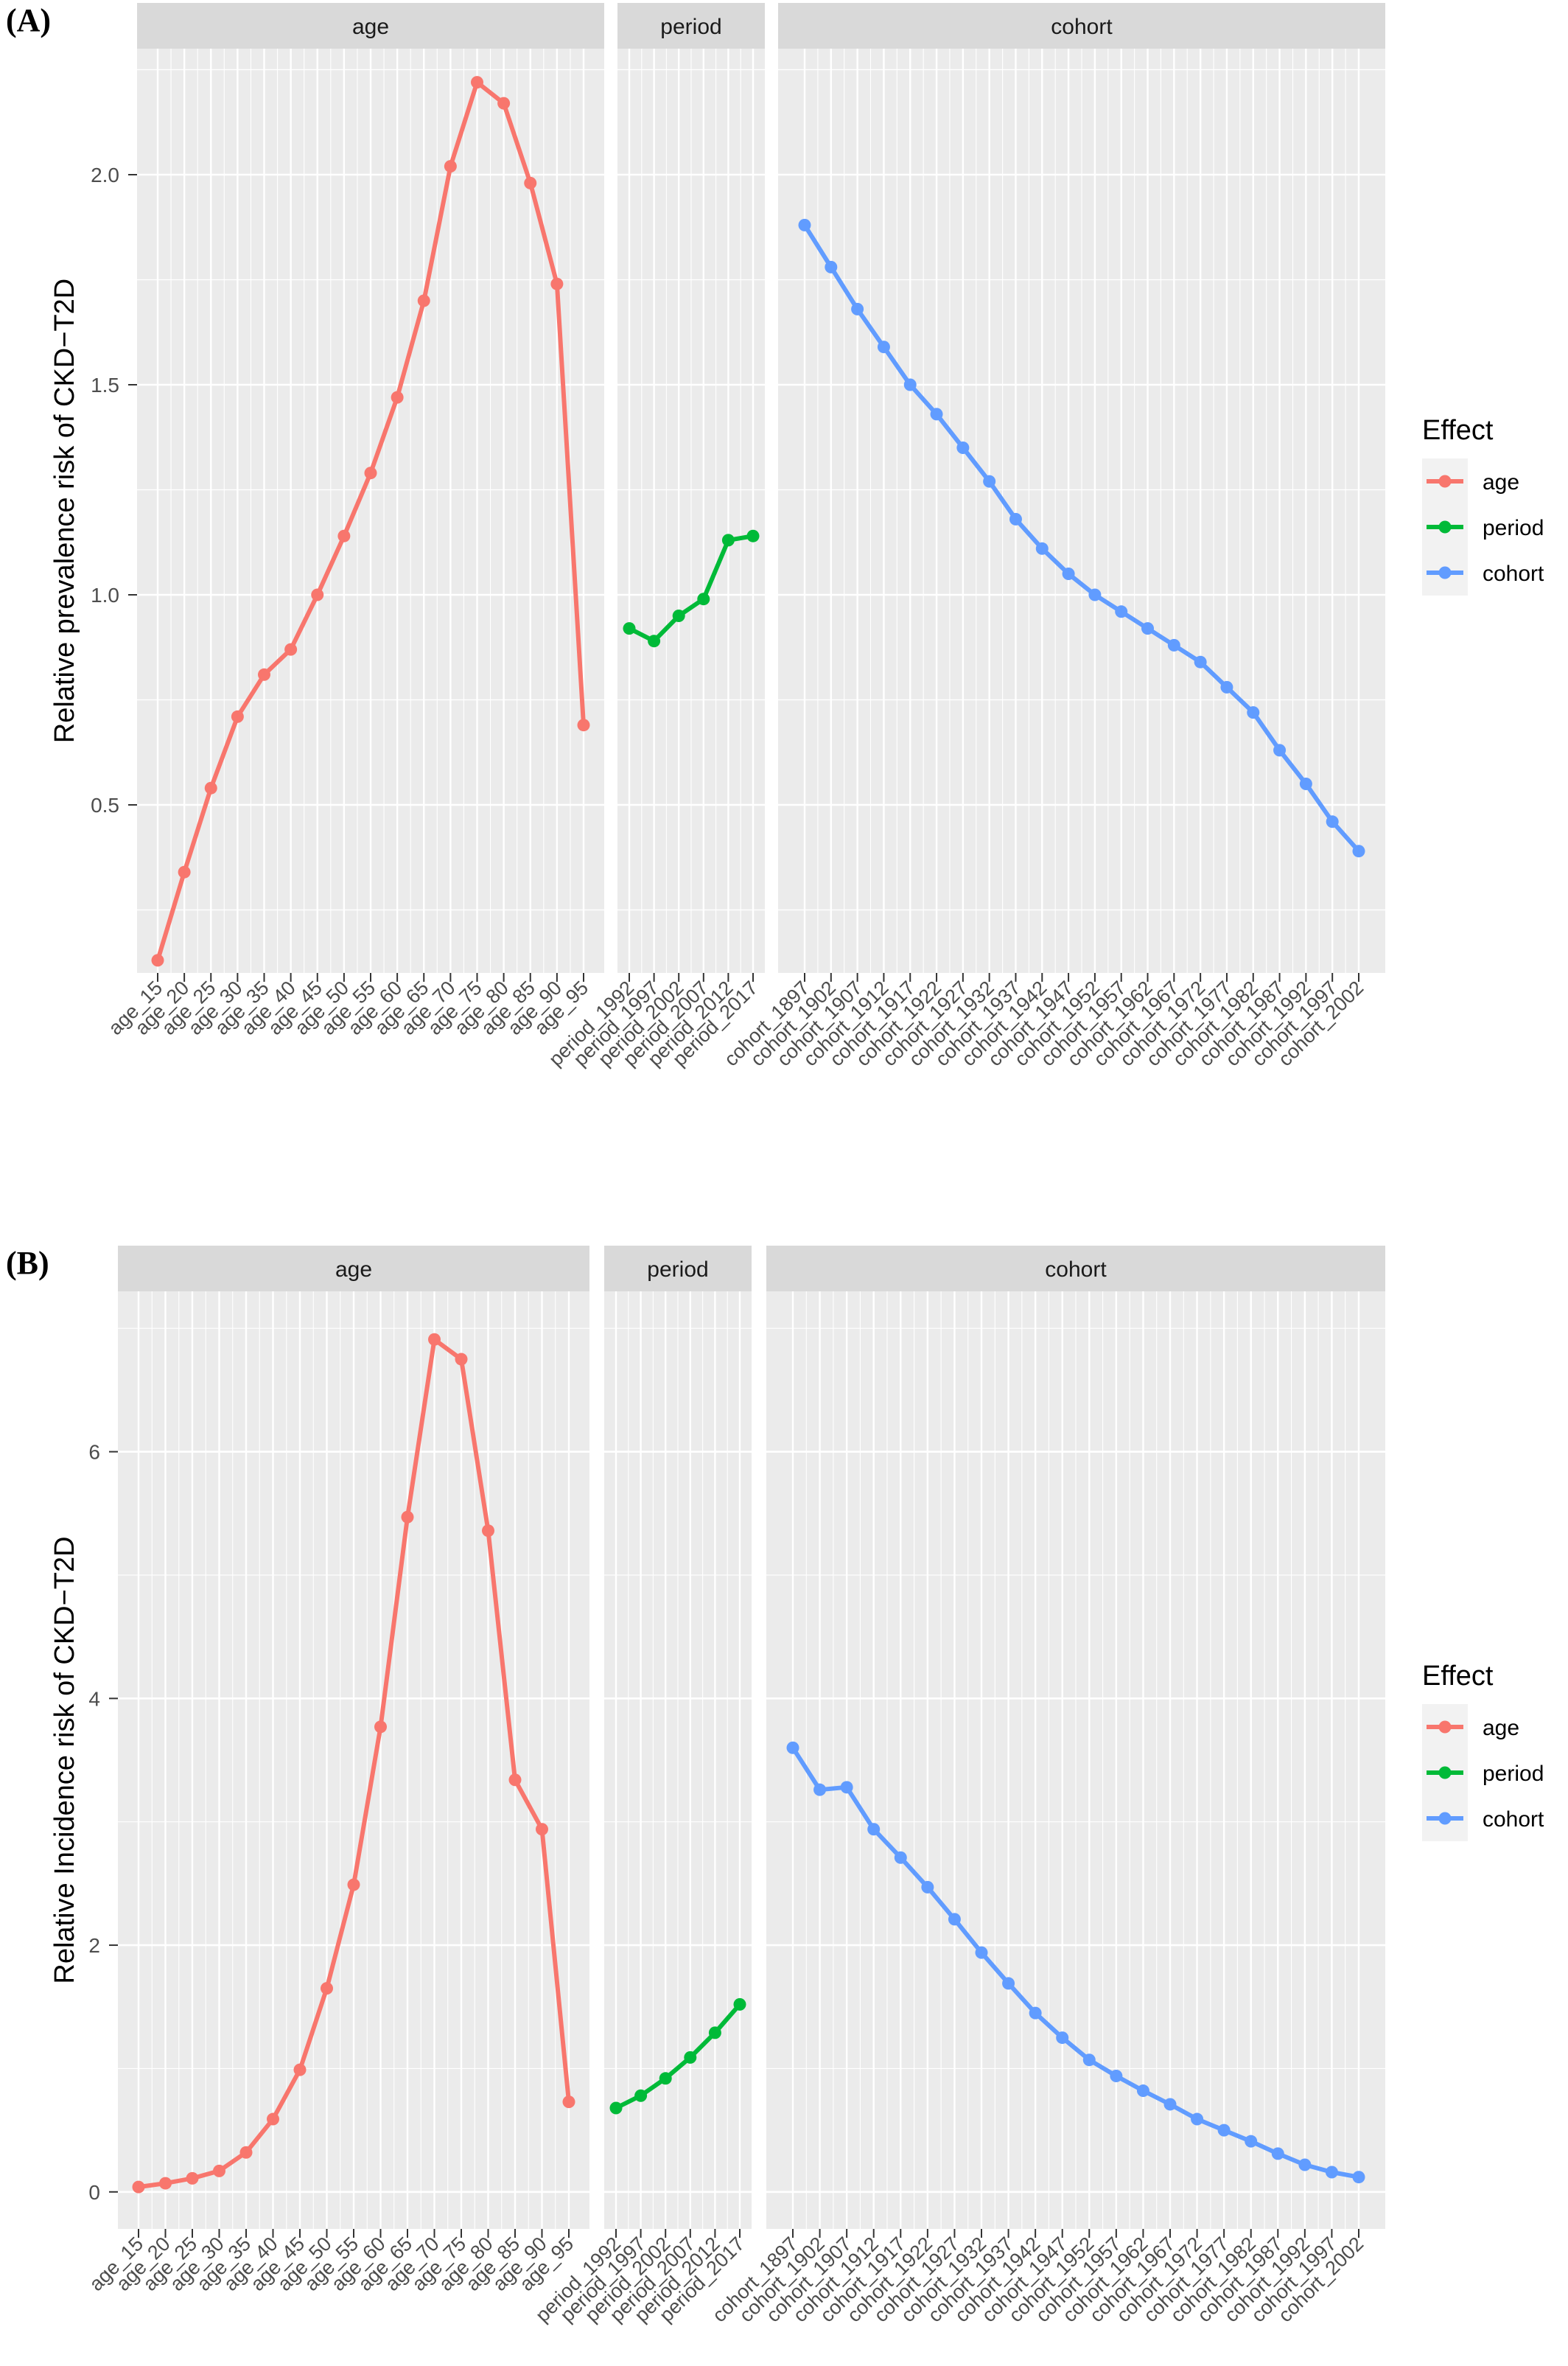  I want to click on y-tick-label: 2, so click(94, 1945).